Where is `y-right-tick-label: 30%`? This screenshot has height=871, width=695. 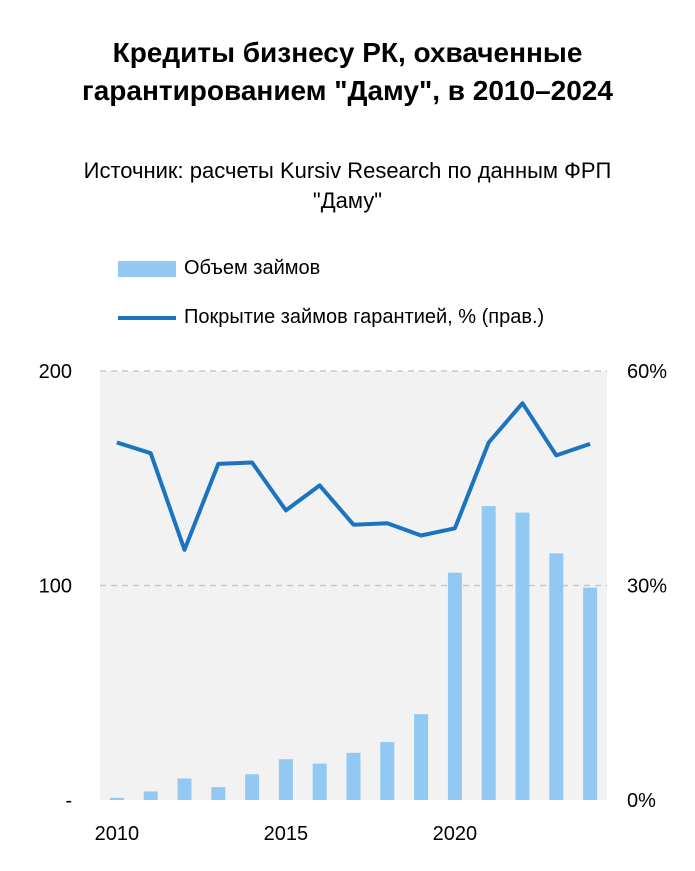 y-right-tick-label: 30% is located at coordinates (647, 587).